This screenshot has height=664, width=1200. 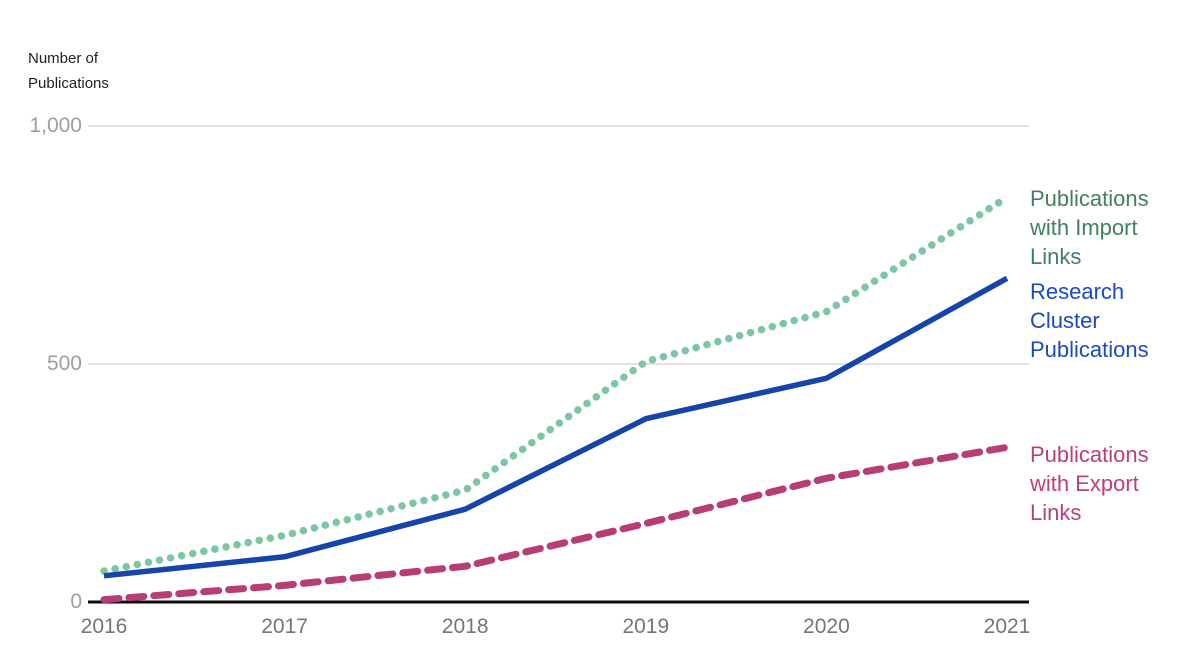 What do you see at coordinates (76, 601) in the screenshot?
I see `y-tick-label-0: 0` at bounding box center [76, 601].